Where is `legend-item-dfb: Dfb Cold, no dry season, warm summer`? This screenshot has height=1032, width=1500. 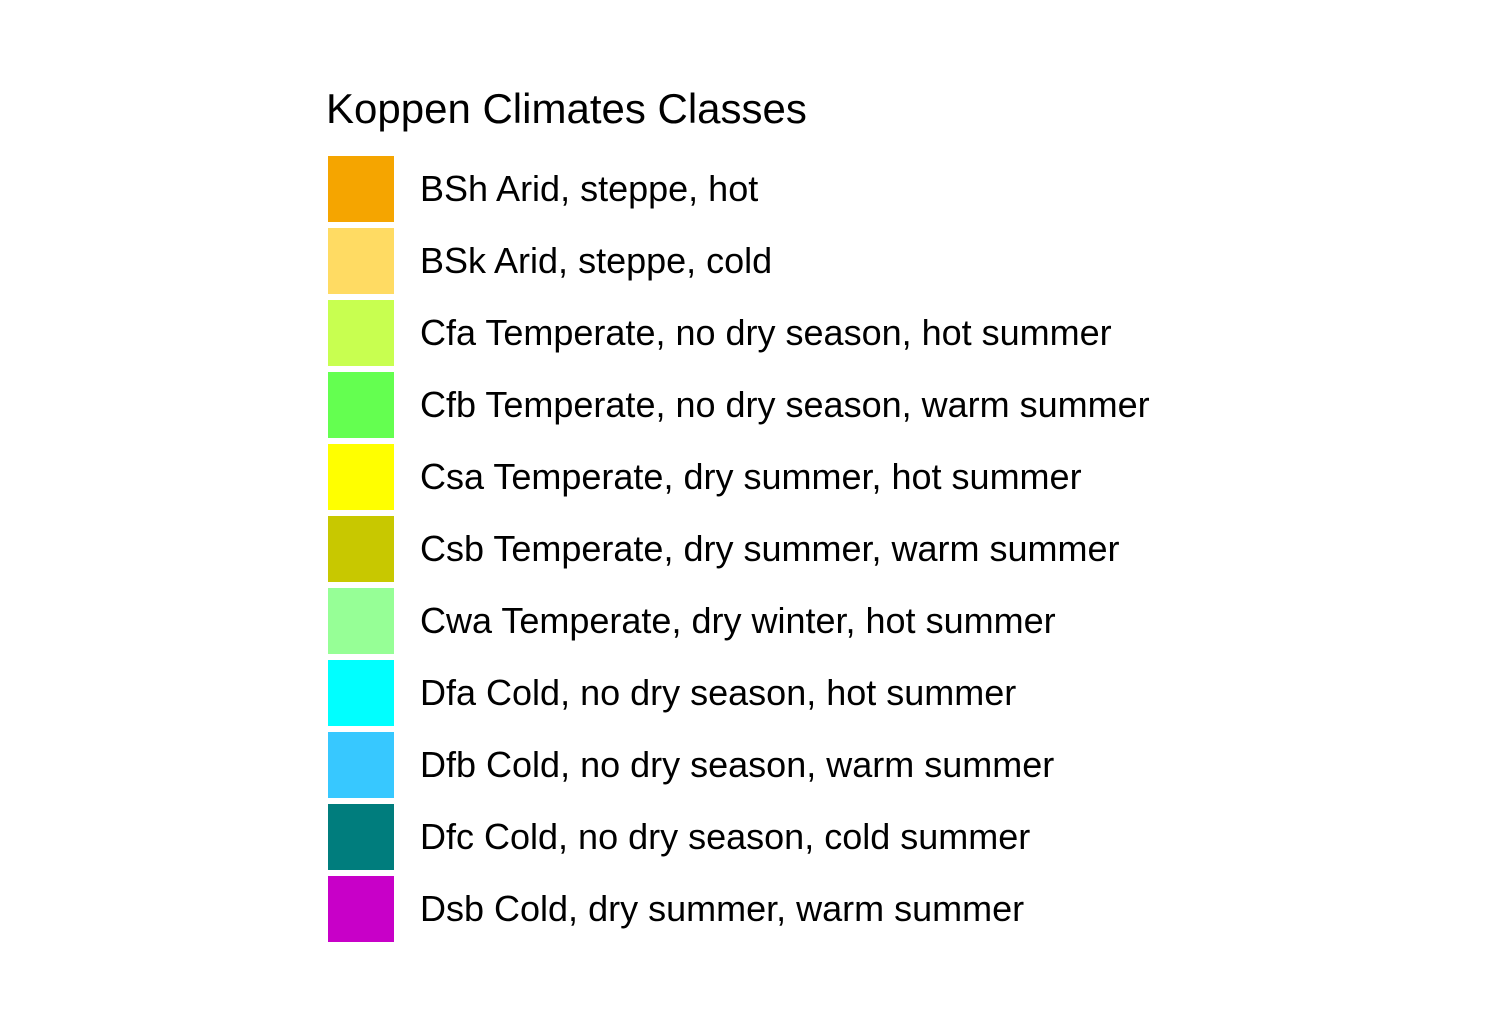
legend-item-dfb: Dfb Cold, no dry season, warm summer is located at coordinates (738, 765).